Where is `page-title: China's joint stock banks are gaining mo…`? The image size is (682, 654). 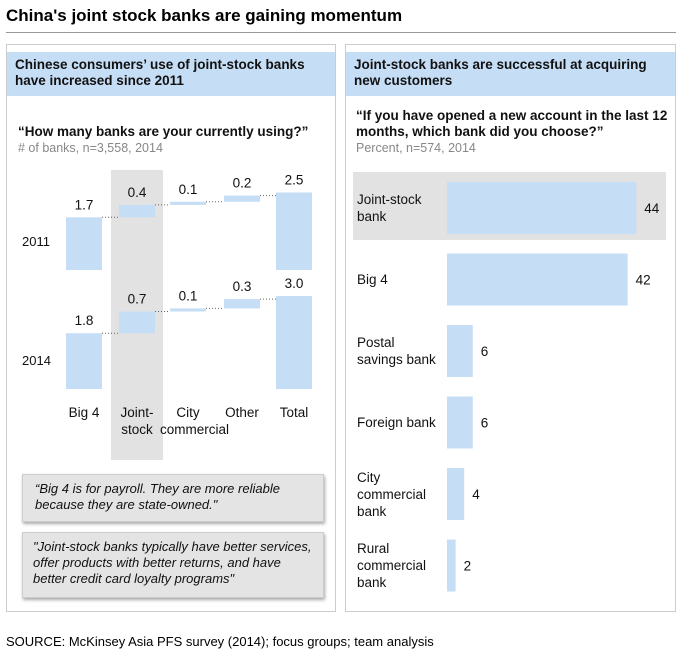
page-title: China's joint stock banks are gaining mo… is located at coordinates (204, 15).